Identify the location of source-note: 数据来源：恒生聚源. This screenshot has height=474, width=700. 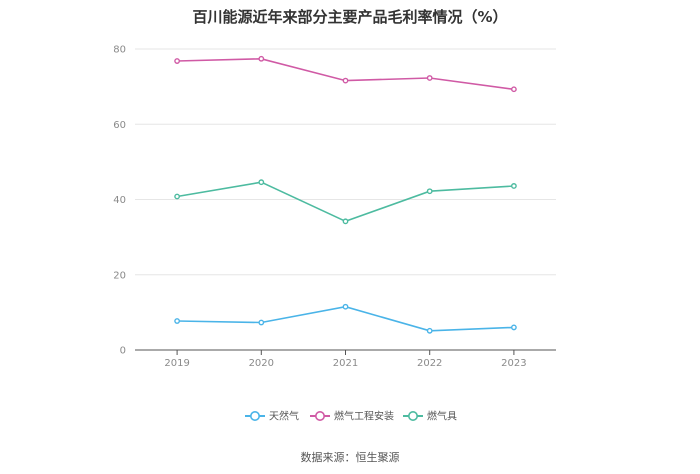
(350, 457).